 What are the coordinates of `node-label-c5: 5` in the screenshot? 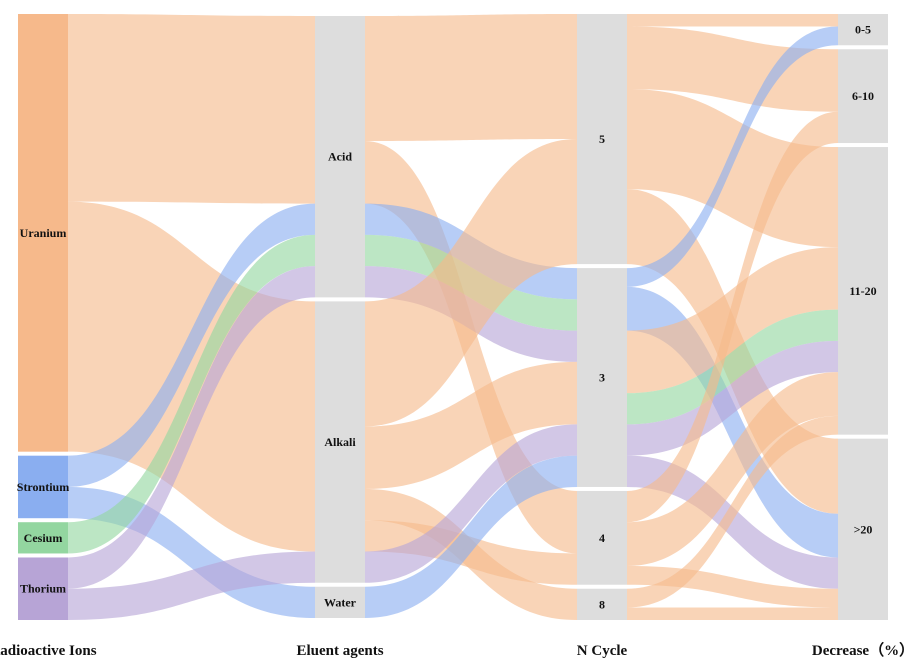 It's located at (602, 139).